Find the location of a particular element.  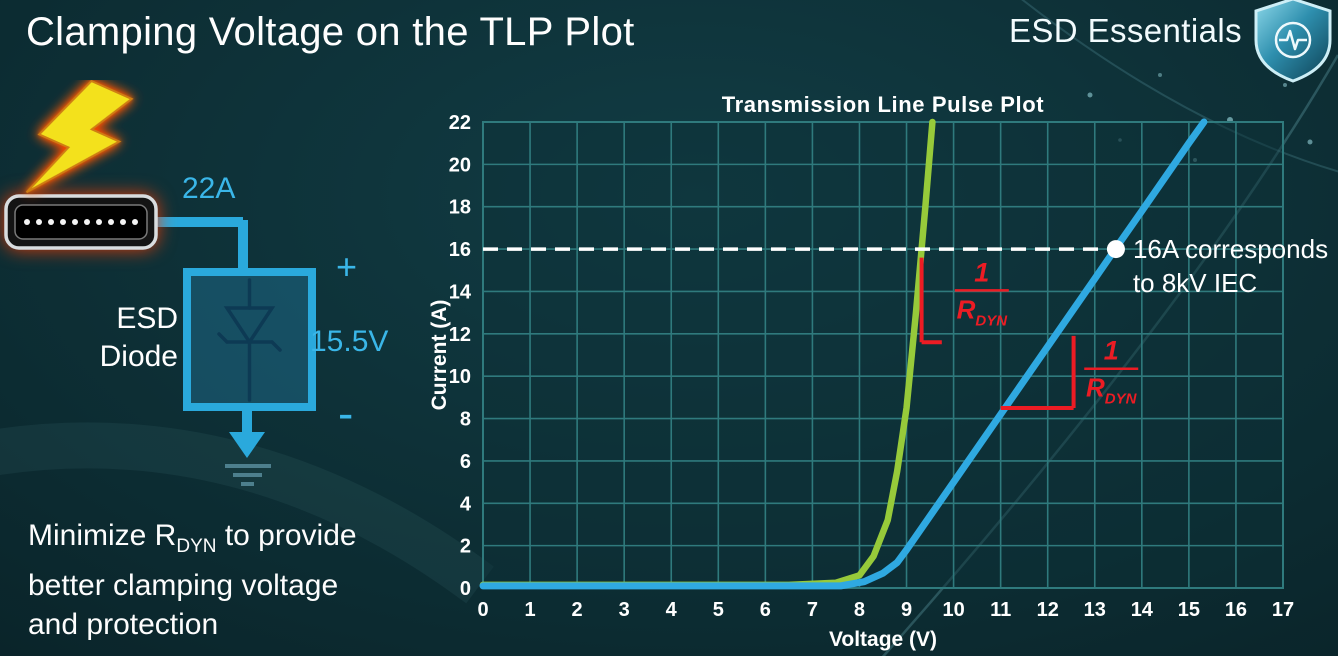

swoosh-line-top is located at coordinates (1179, 86).